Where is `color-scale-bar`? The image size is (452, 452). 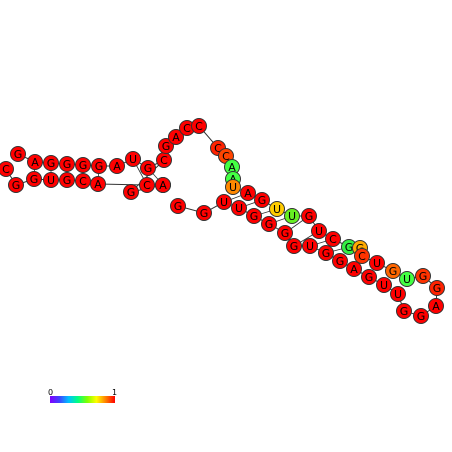 color-scale-bar is located at coordinates (82, 399).